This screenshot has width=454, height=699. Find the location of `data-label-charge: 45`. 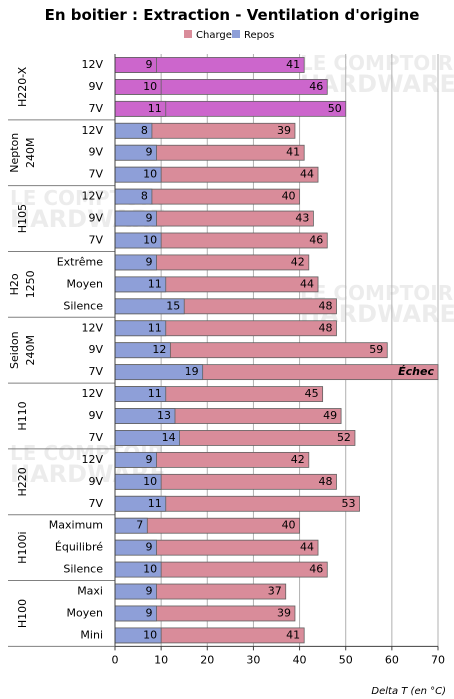

data-label-charge: 45 is located at coordinates (312, 393).